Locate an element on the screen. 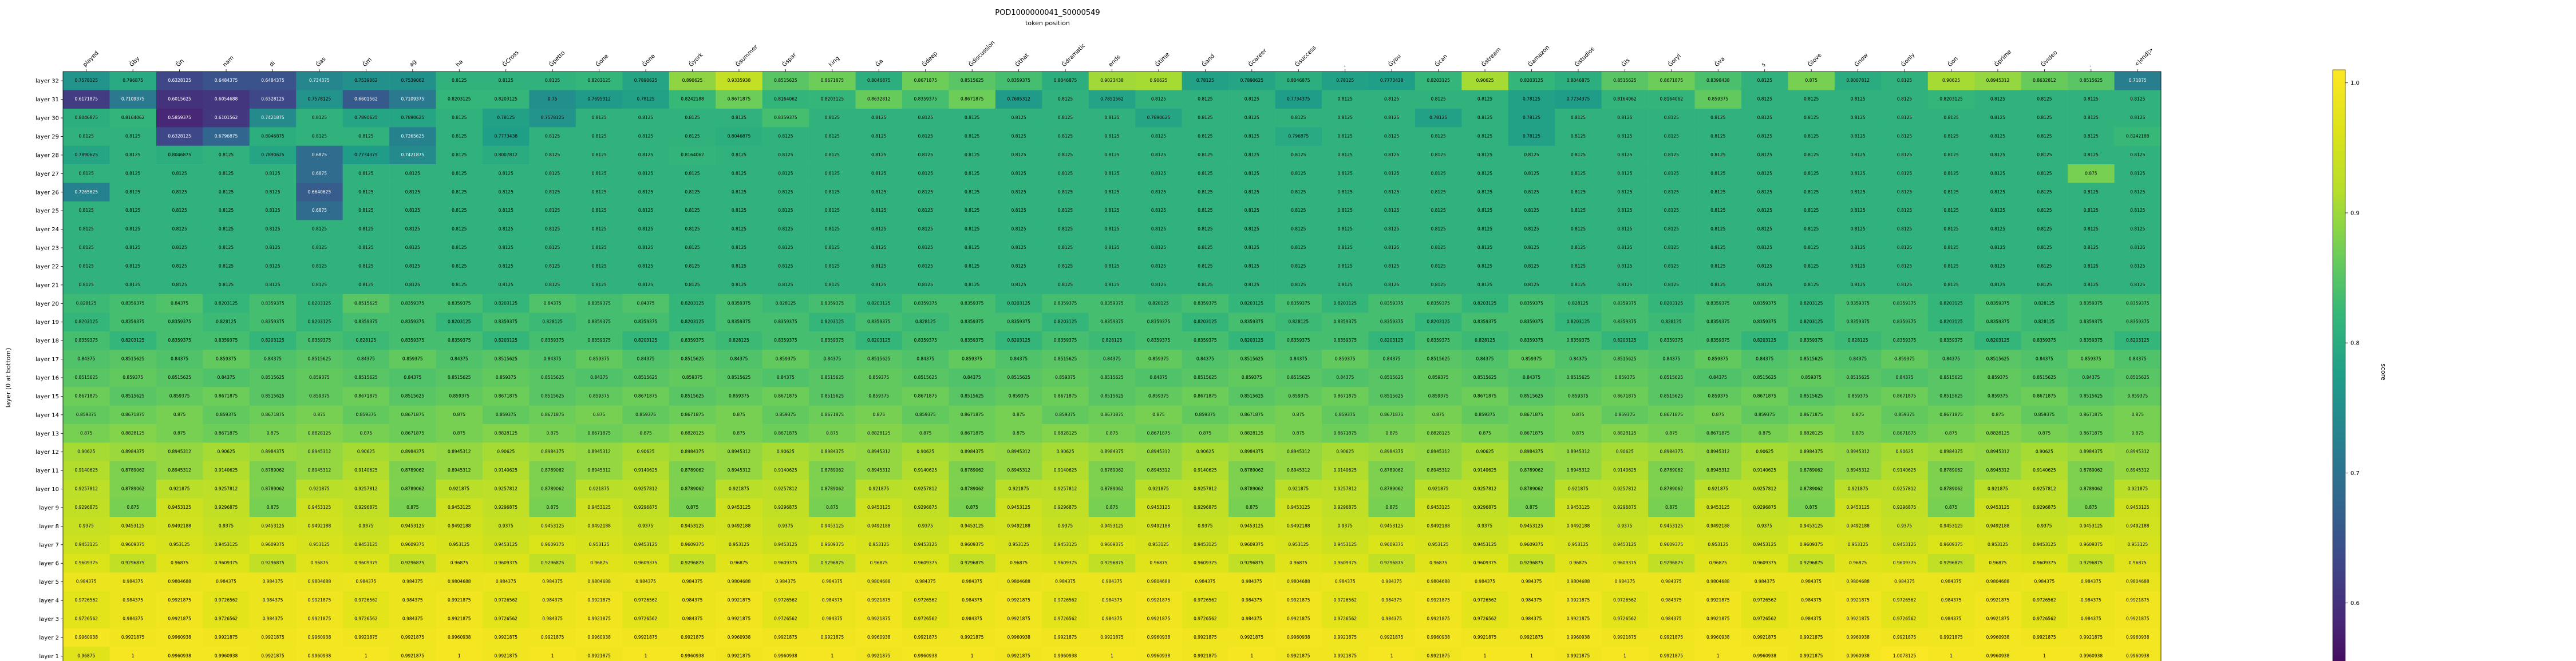 The height and width of the screenshot is (661, 2576). cell-value-label: 0.8671875 is located at coordinates (646, 395).